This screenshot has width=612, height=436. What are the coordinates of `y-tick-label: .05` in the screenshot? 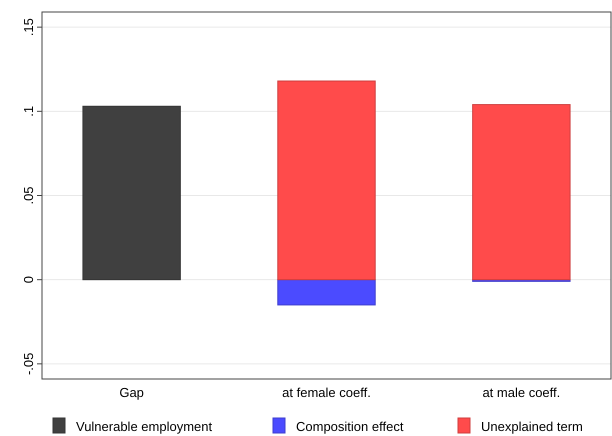 It's located at (28, 195).